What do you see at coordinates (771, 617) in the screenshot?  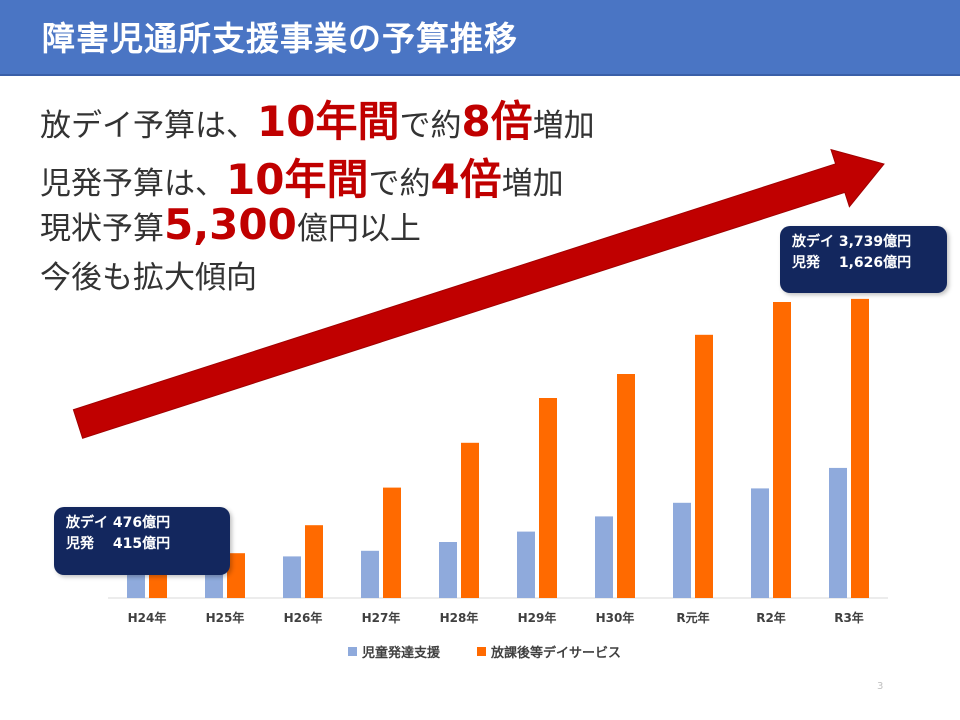 I see `x-tick-label: R2年` at bounding box center [771, 617].